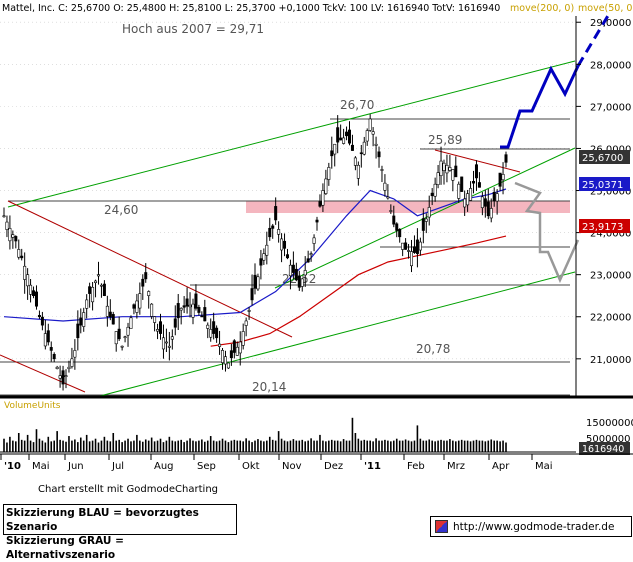 This screenshot has width=633, height=562. I want to click on label-high2007: Hoch aus 2007 = 29,71, so click(193, 29).